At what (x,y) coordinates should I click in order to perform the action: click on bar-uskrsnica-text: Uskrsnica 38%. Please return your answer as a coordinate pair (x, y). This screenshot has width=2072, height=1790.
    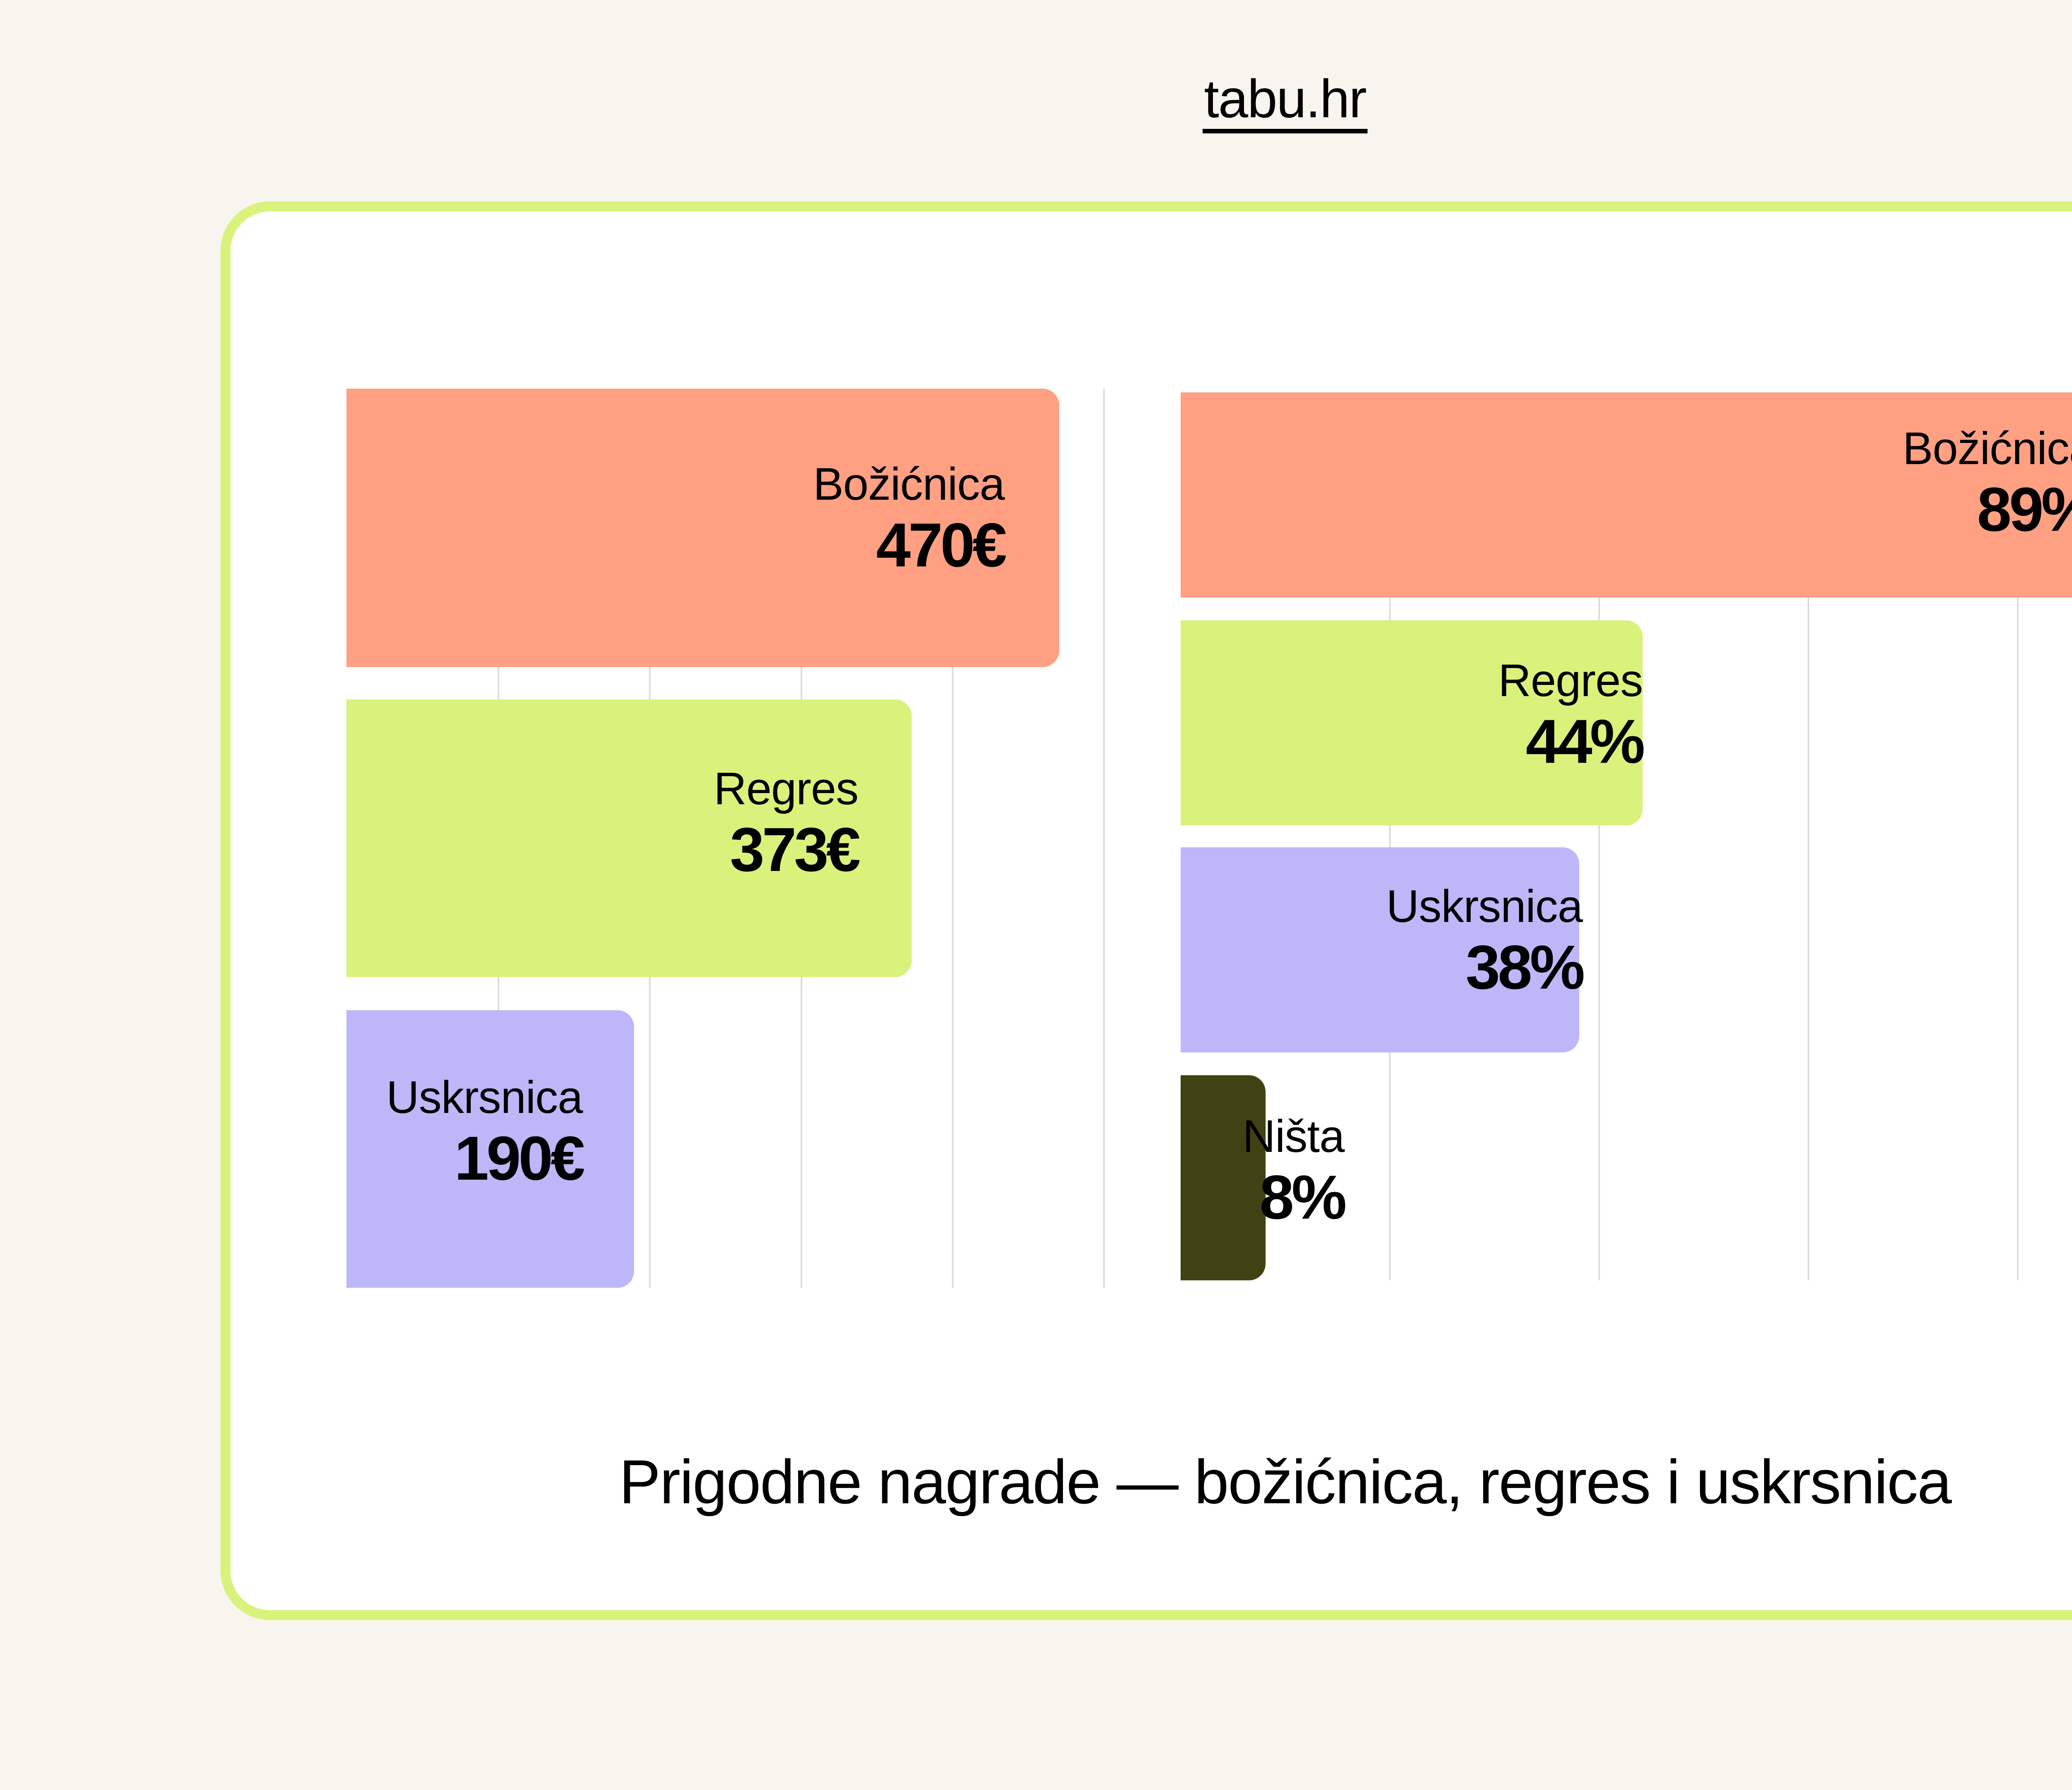
    Looking at the image, I should click on (1485, 942).